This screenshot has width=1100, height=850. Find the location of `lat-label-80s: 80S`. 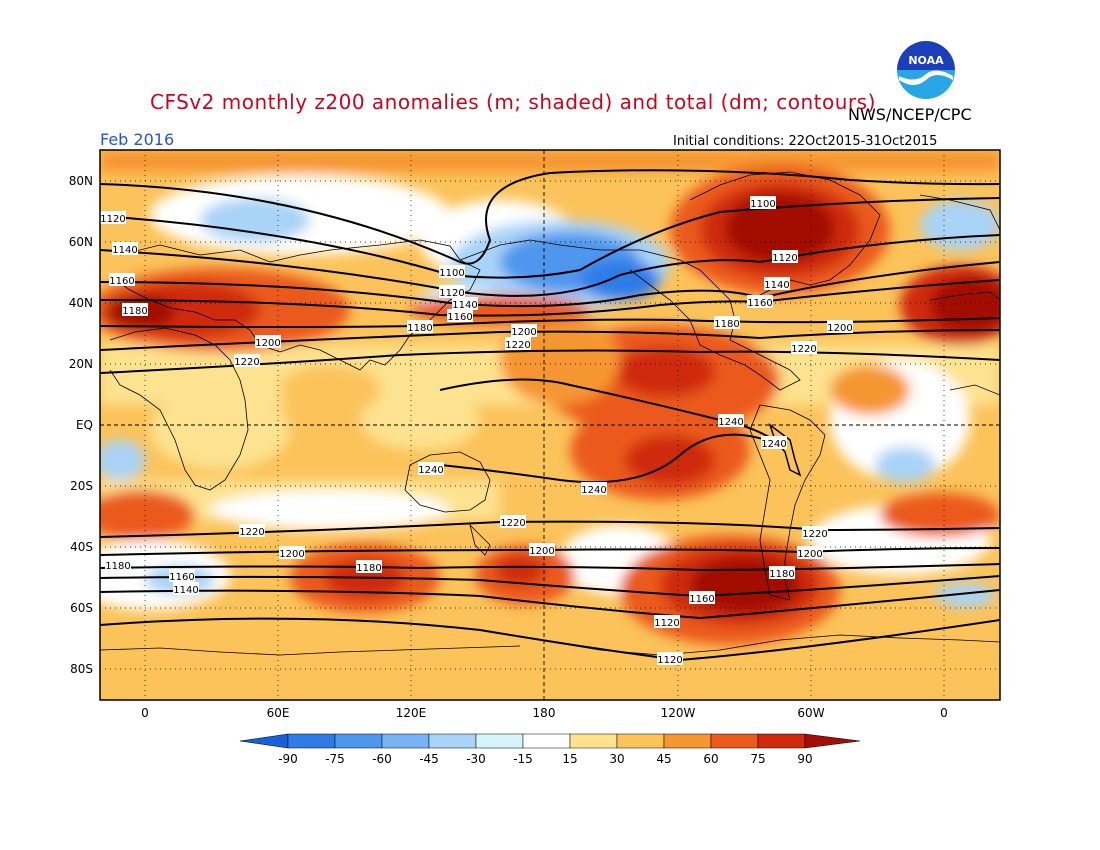

lat-label-80s: 80S is located at coordinates (81, 669).